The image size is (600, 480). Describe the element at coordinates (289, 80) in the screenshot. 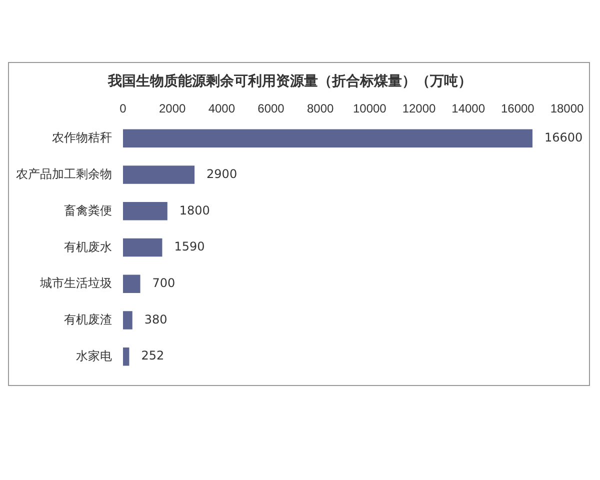

I see `chart-title: 我国生物质能源剩余可利用资源量（折合标煤量）（万吨）` at that location.